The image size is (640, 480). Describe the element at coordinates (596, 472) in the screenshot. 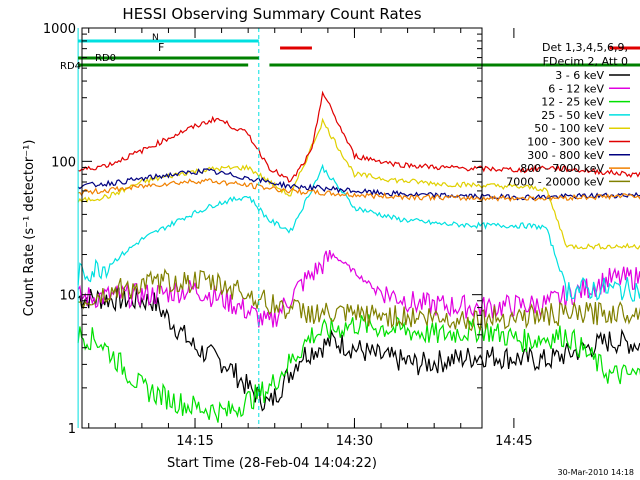

I see `footer-timestamp: 30-Mar-2010 14:18` at that location.